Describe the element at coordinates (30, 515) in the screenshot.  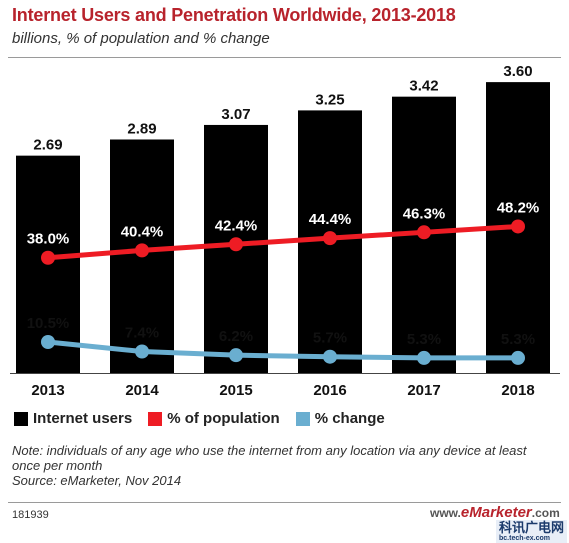
I see `chart-id: 181939` at that location.